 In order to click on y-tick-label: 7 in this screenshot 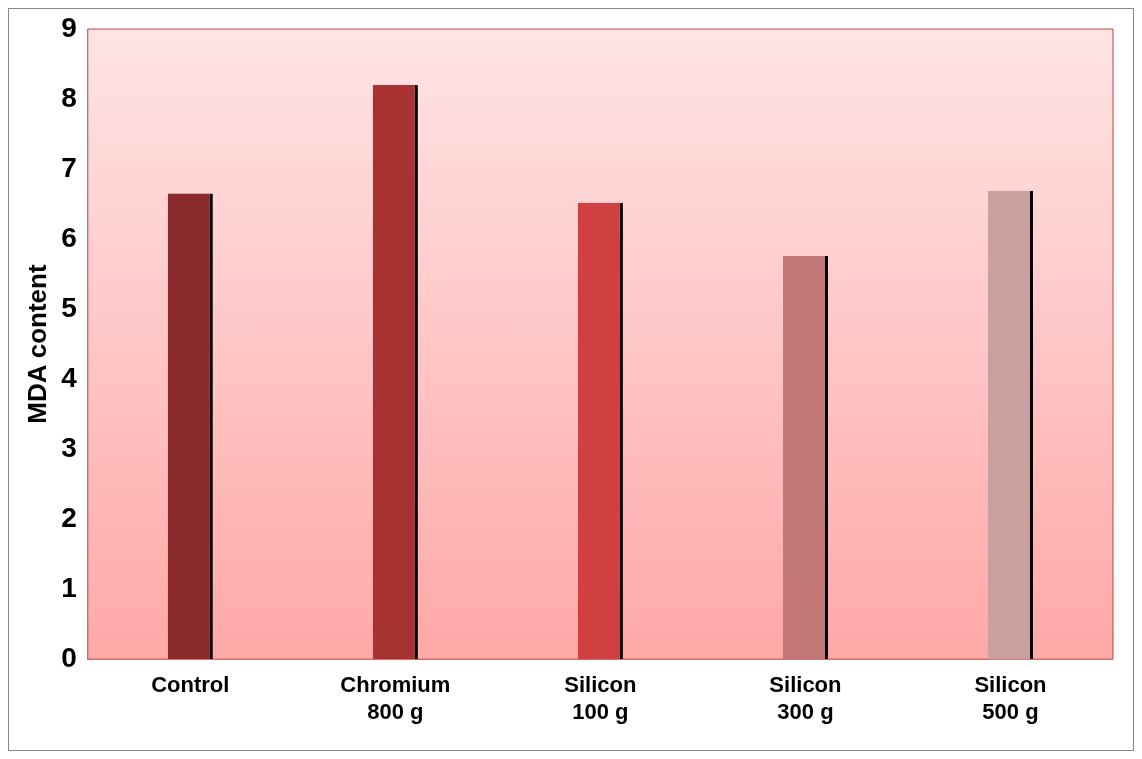, I will do `click(69, 167)`.